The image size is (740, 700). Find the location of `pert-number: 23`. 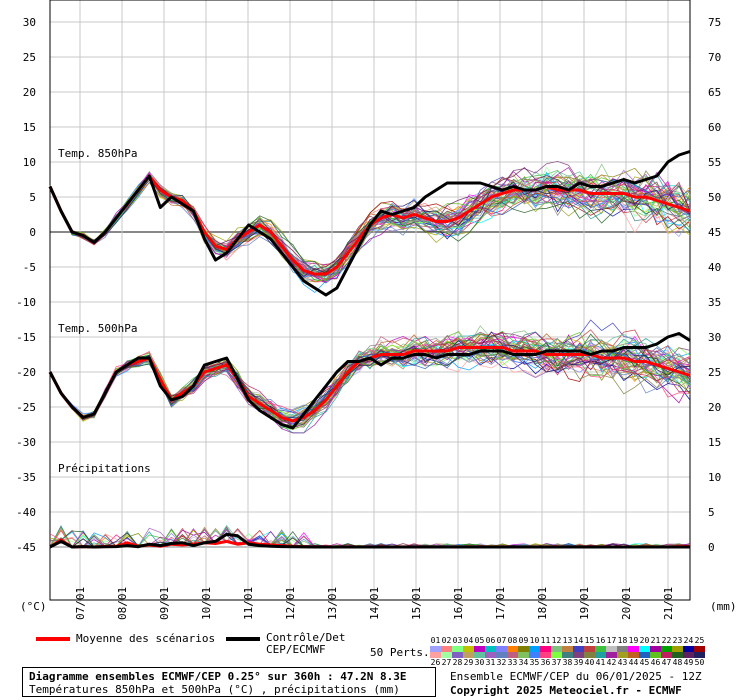

pert-number: 23 is located at coordinates (677, 640).